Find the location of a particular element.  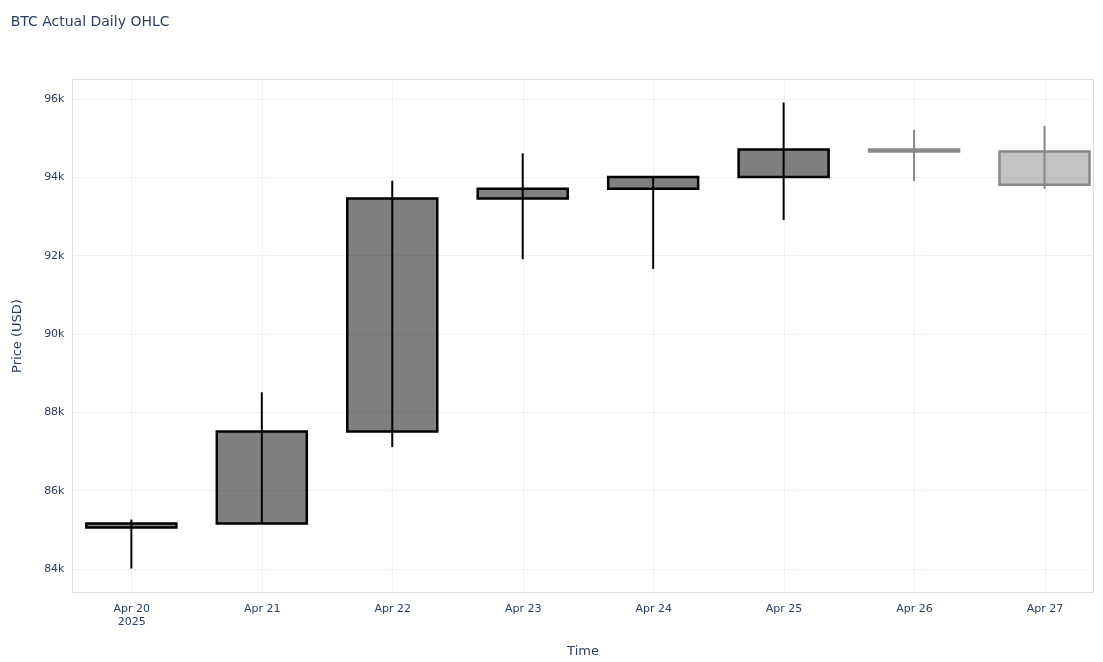

y-tick-label: 84k is located at coordinates (55, 568).